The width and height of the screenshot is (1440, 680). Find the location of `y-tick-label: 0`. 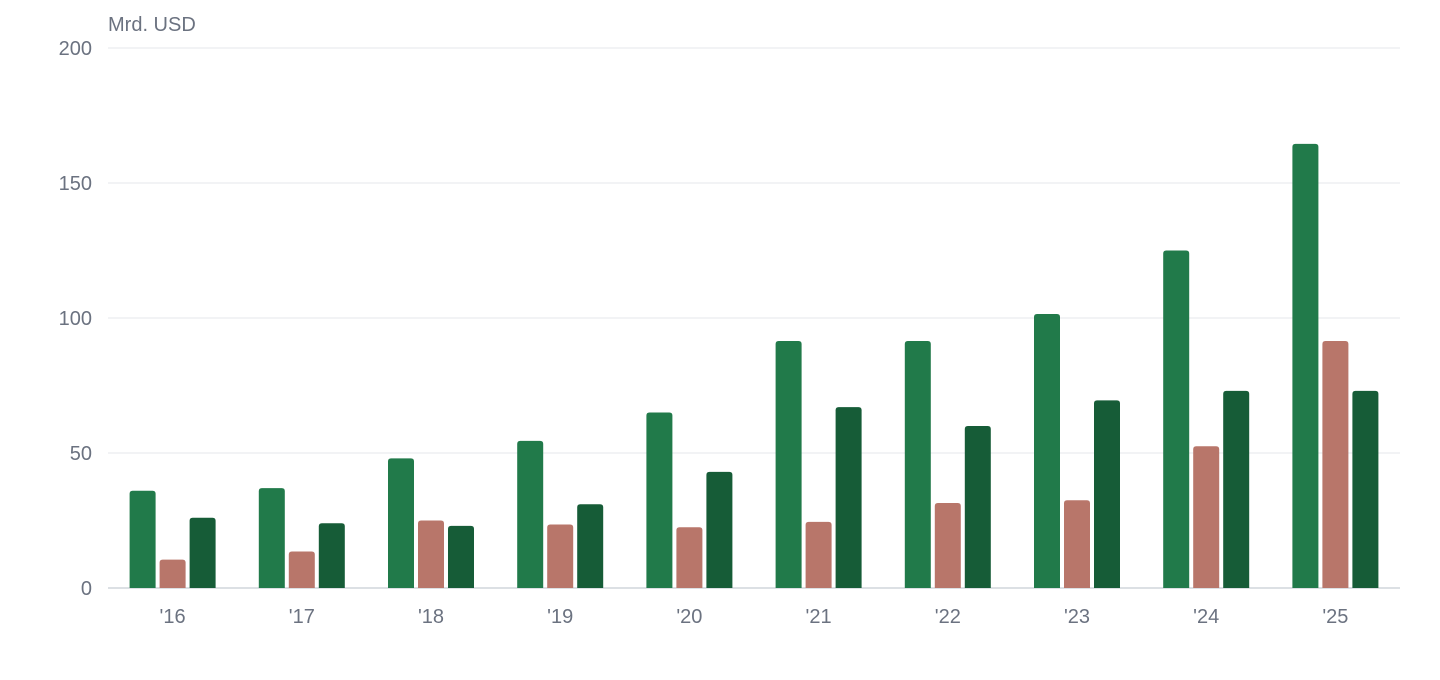

y-tick-label: 0 is located at coordinates (86, 589).